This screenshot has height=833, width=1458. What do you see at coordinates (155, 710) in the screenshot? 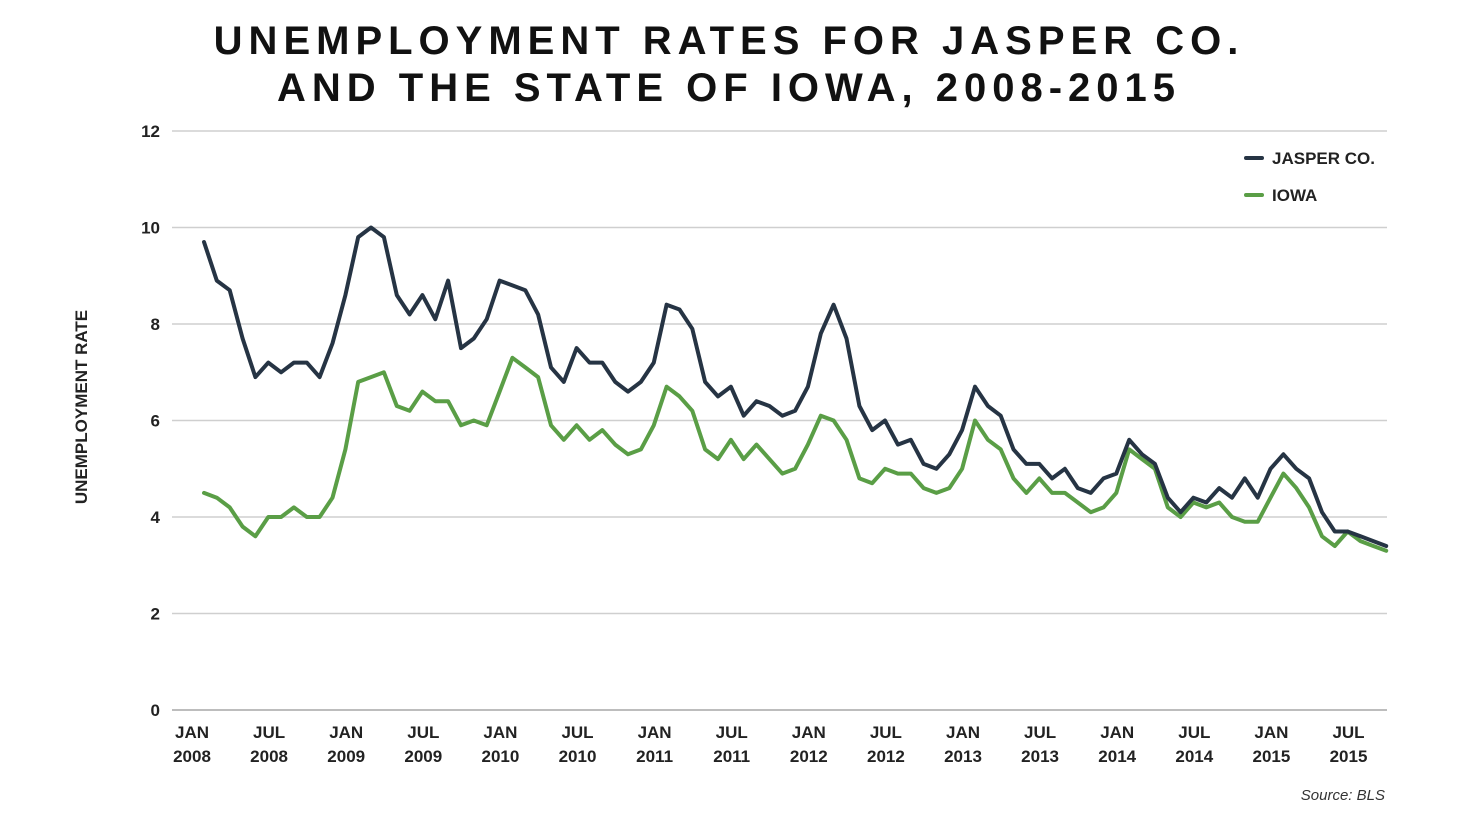
I see `y-tick-label: 0` at bounding box center [155, 710].